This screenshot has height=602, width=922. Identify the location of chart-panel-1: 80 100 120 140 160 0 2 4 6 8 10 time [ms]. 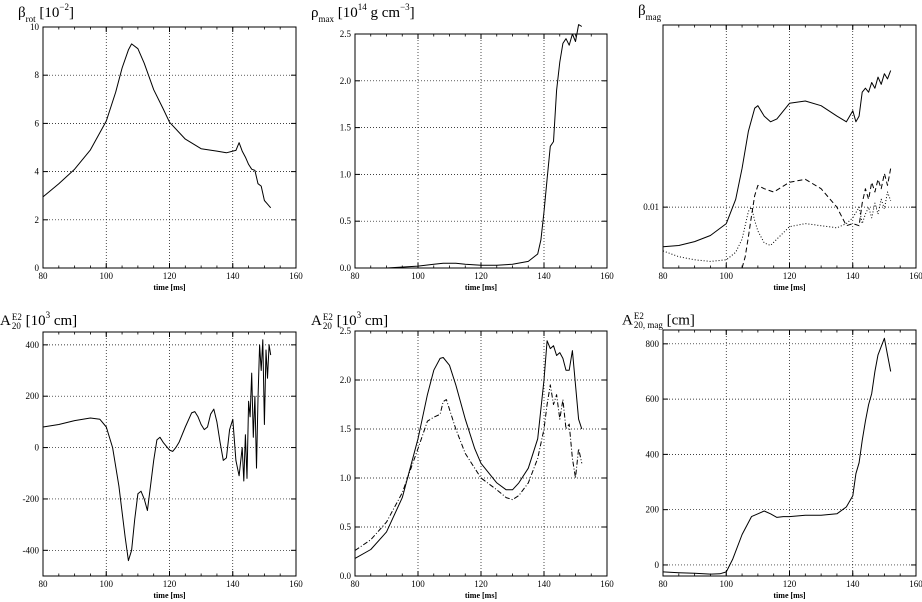
(166, 157).